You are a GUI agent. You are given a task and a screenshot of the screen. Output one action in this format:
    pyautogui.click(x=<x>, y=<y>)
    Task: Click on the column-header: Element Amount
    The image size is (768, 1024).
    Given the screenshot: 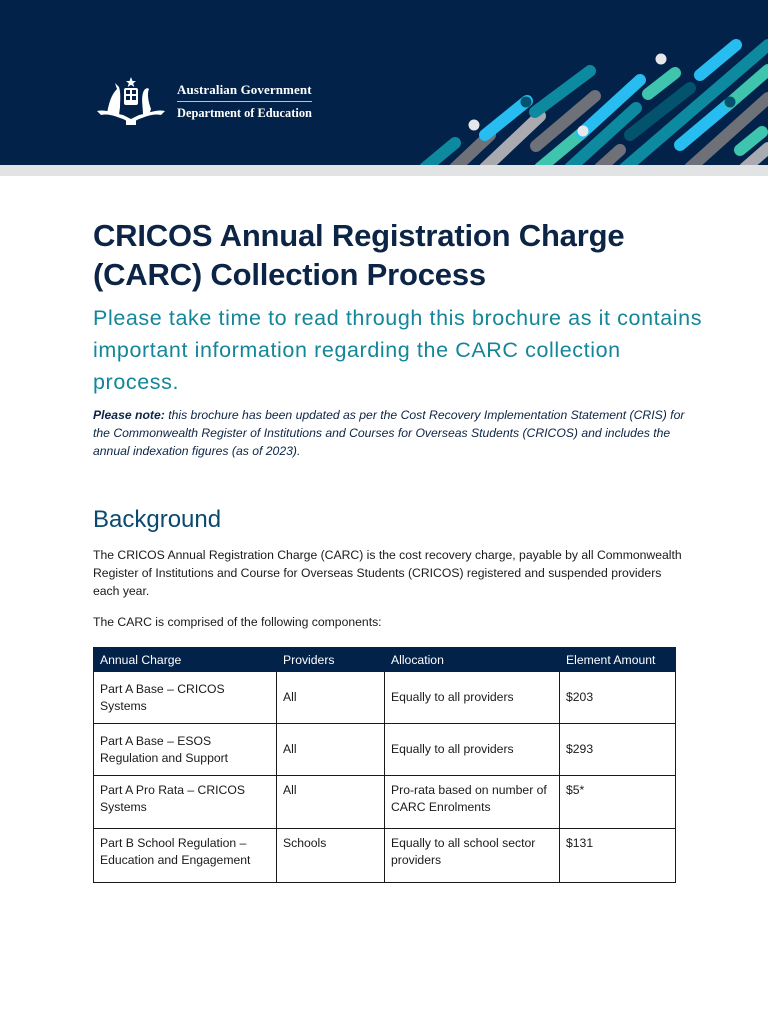 What is the action you would take?
    pyautogui.click(x=617, y=659)
    